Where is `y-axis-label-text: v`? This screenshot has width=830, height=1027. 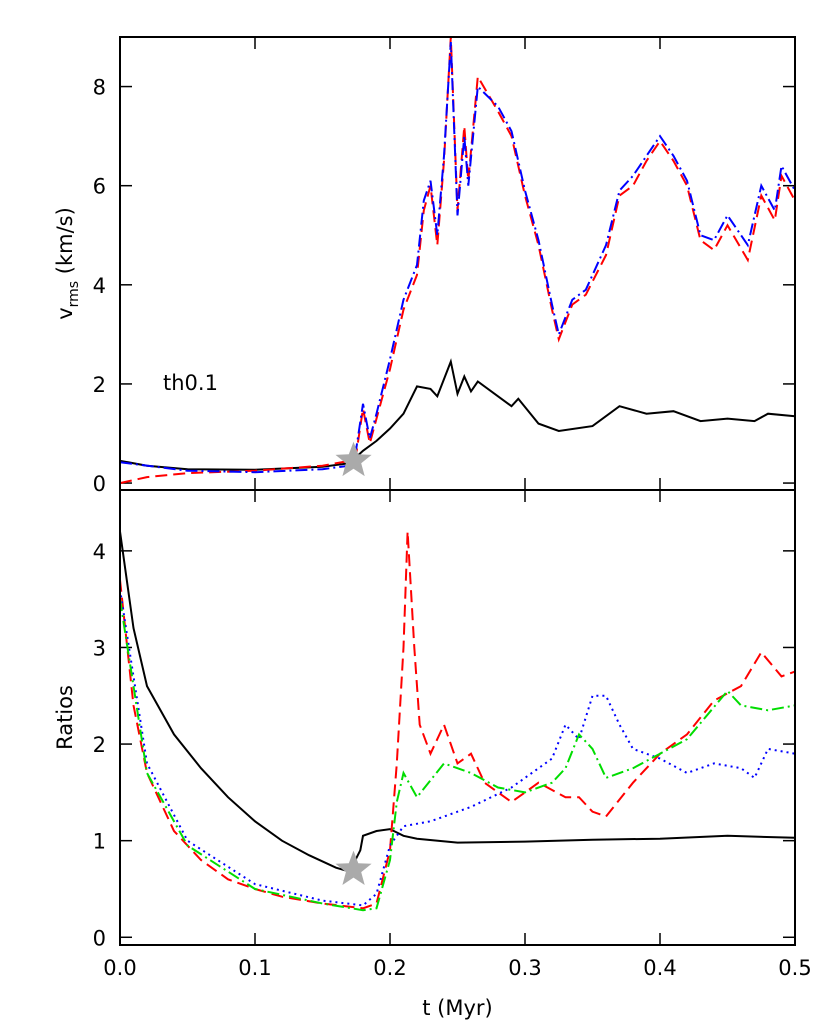 y-axis-label-text: v is located at coordinates (65, 313).